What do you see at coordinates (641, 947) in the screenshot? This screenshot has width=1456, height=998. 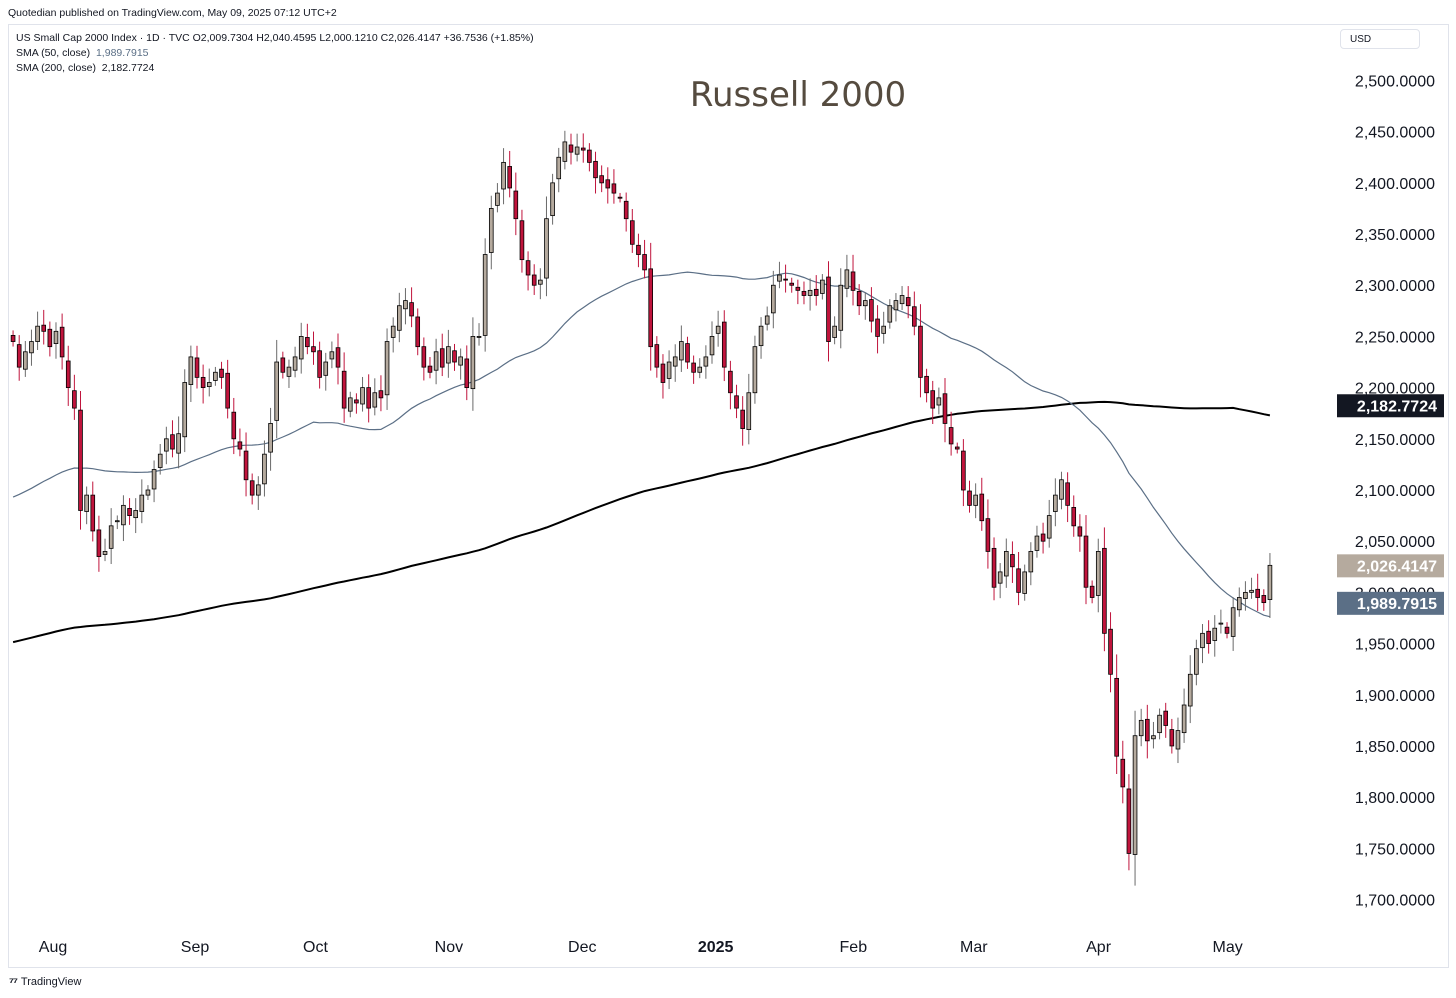 I see `time-axis: Aug Sep Oct Nov Dec 2025 Feb Mar Apr May` at bounding box center [641, 947].